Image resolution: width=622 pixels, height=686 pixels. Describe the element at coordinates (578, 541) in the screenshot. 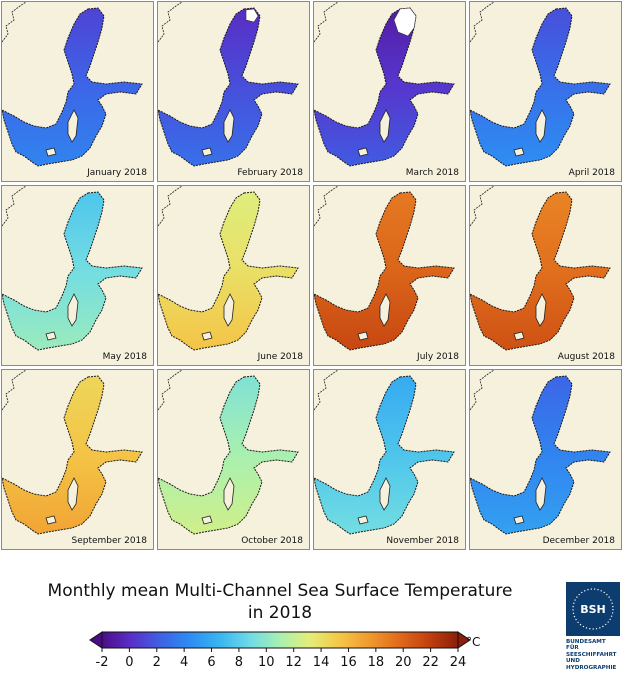

I see `month-label: December 2018` at that location.